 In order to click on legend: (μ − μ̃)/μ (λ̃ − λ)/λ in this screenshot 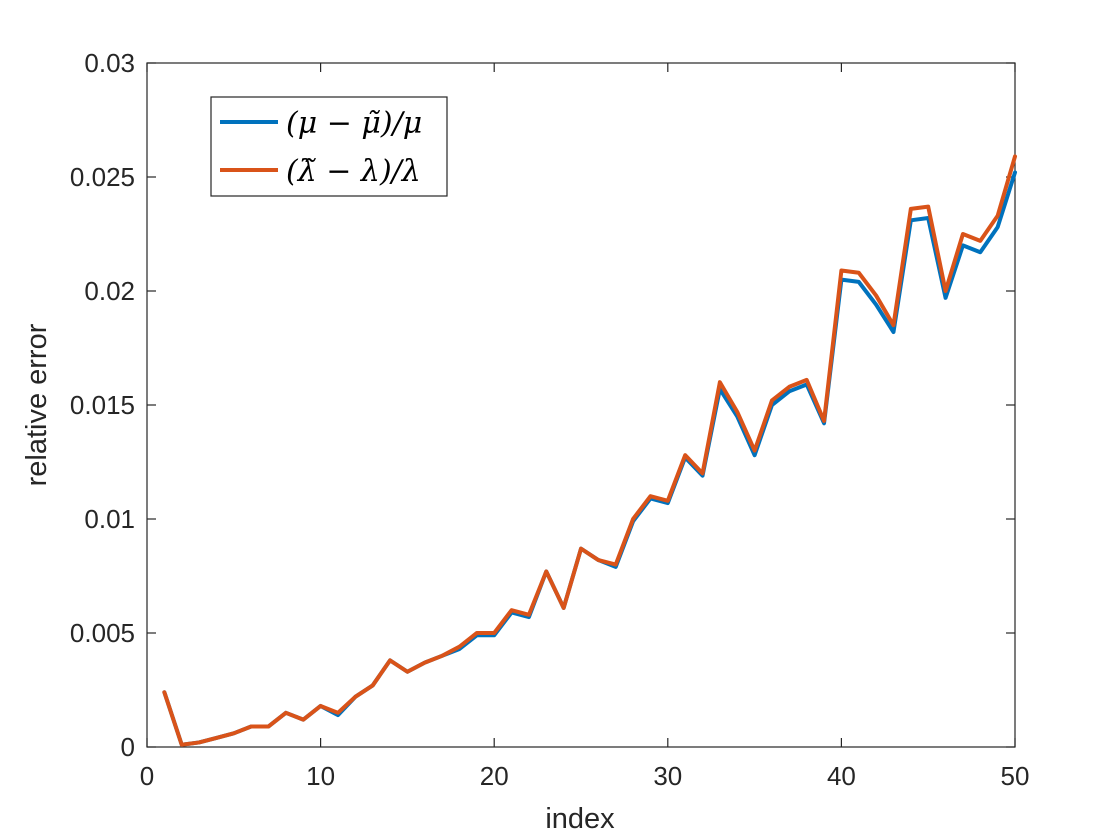, I will do `click(329, 146)`.